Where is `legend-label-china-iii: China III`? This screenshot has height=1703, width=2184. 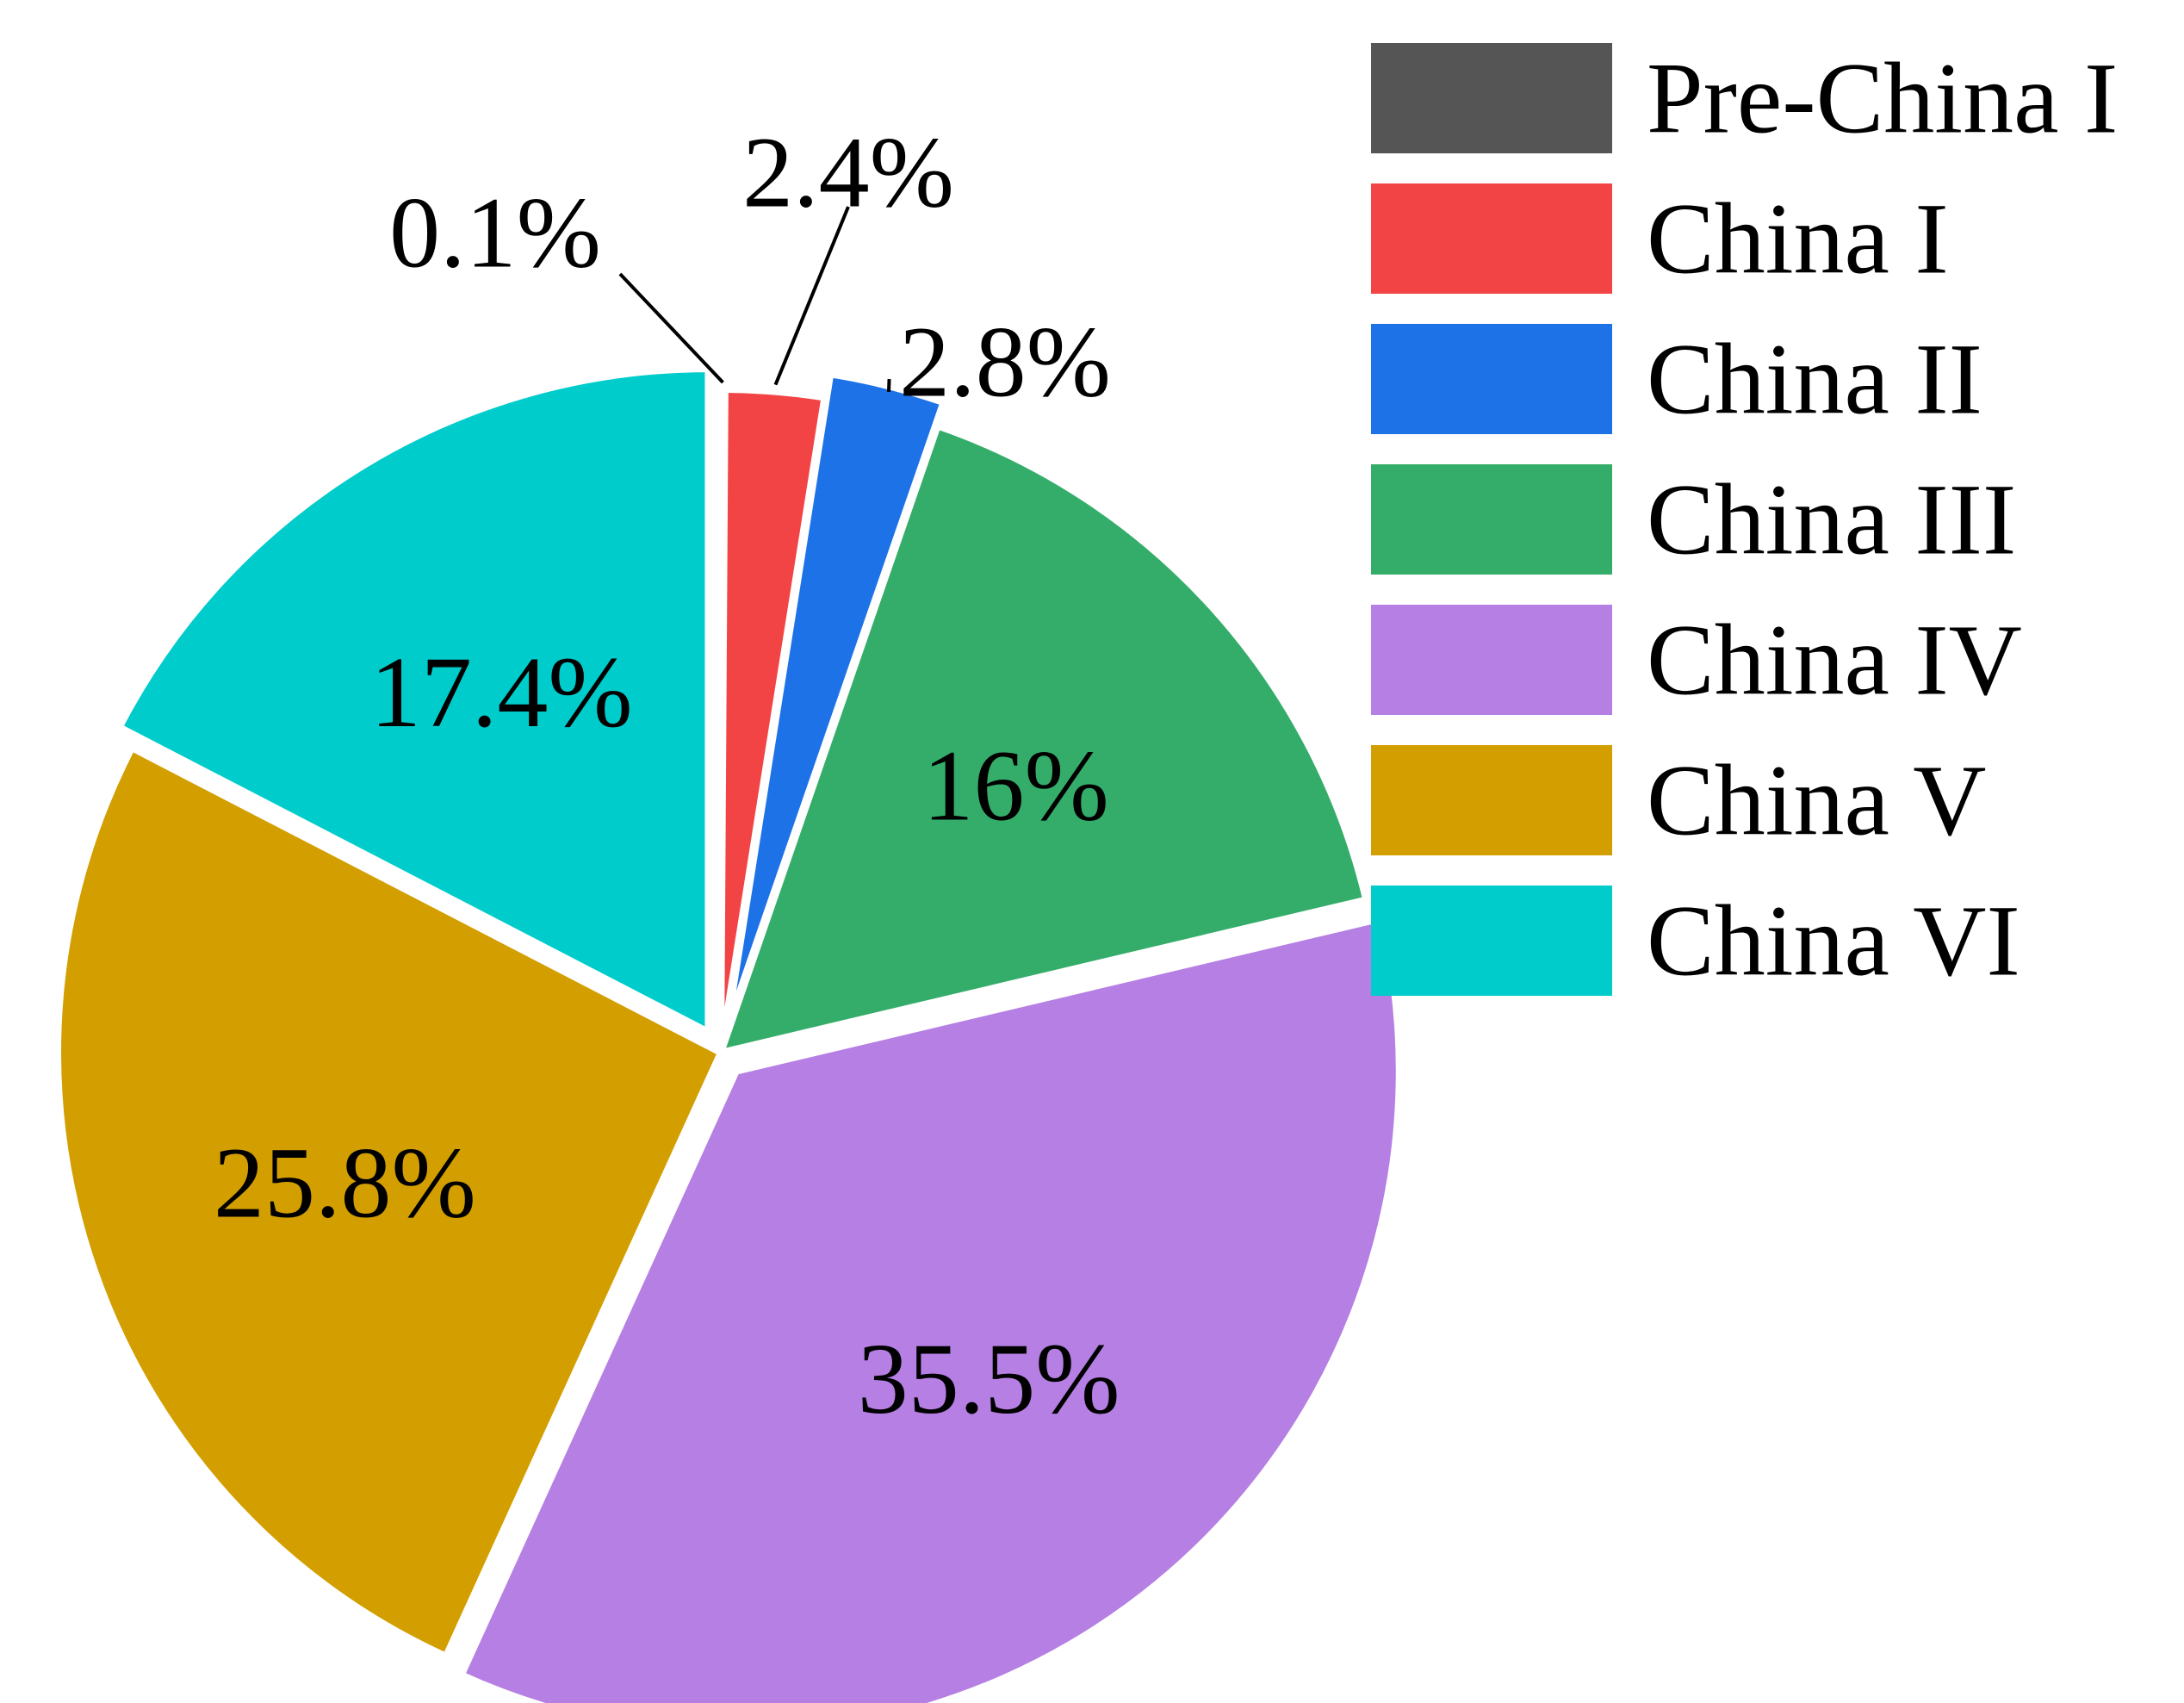 legend-label-china-iii: China III is located at coordinates (1831, 519).